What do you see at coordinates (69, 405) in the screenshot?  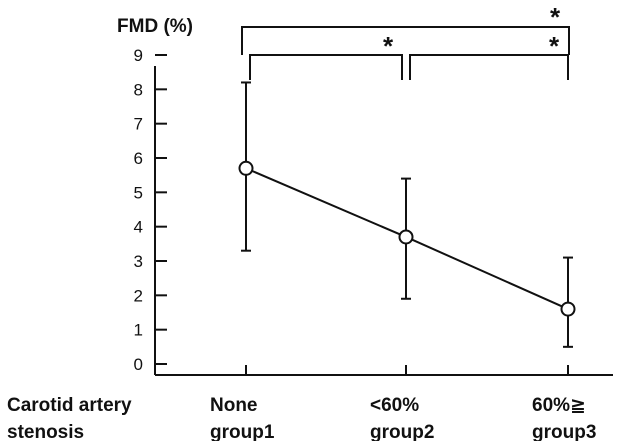 I see `x-axis-label-line-1: Carotid artery` at bounding box center [69, 405].